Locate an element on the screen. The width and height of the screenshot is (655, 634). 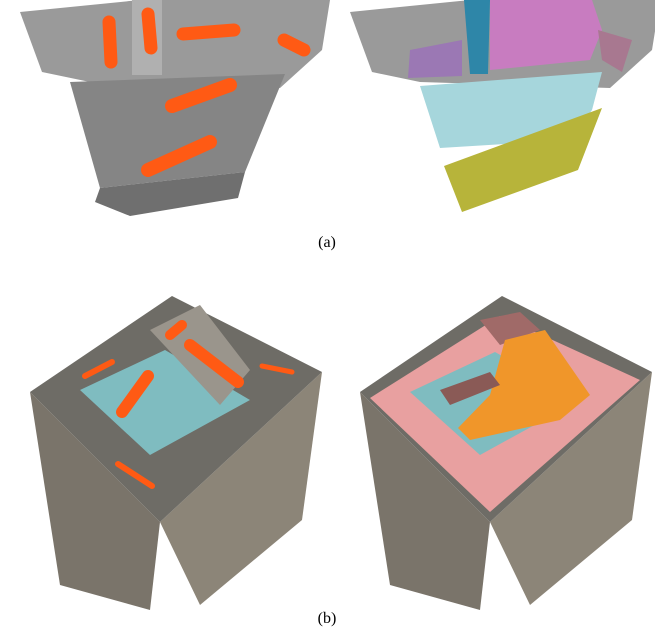
caption: (b) is located at coordinates (327, 618).